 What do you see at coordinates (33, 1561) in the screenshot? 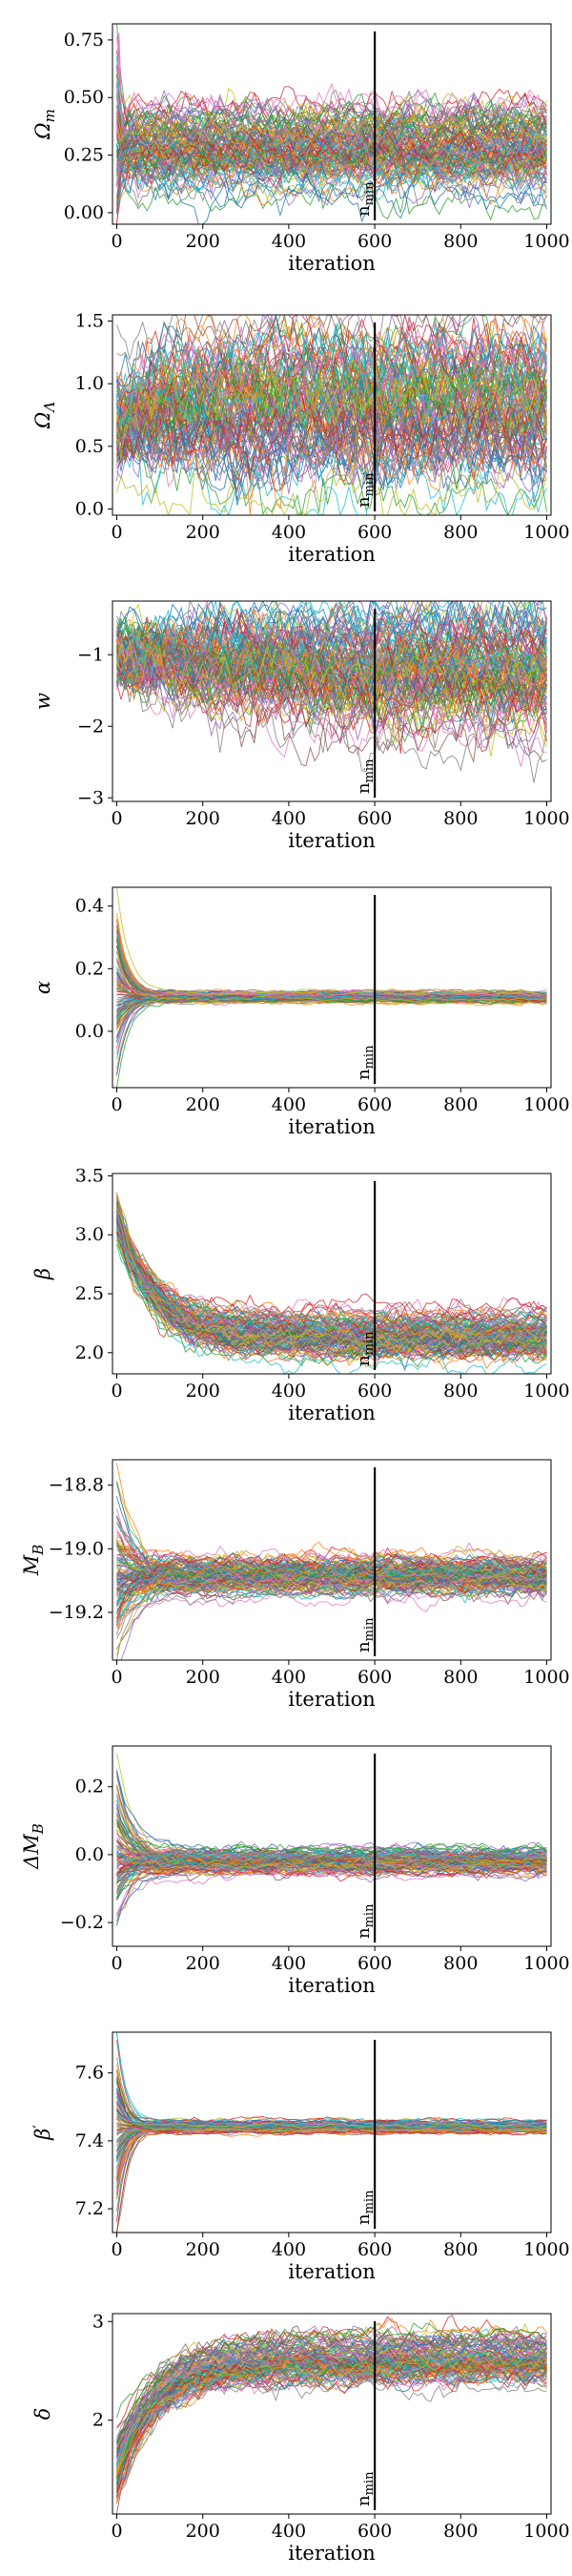
I see `y-axis-label: MB` at bounding box center [33, 1561].